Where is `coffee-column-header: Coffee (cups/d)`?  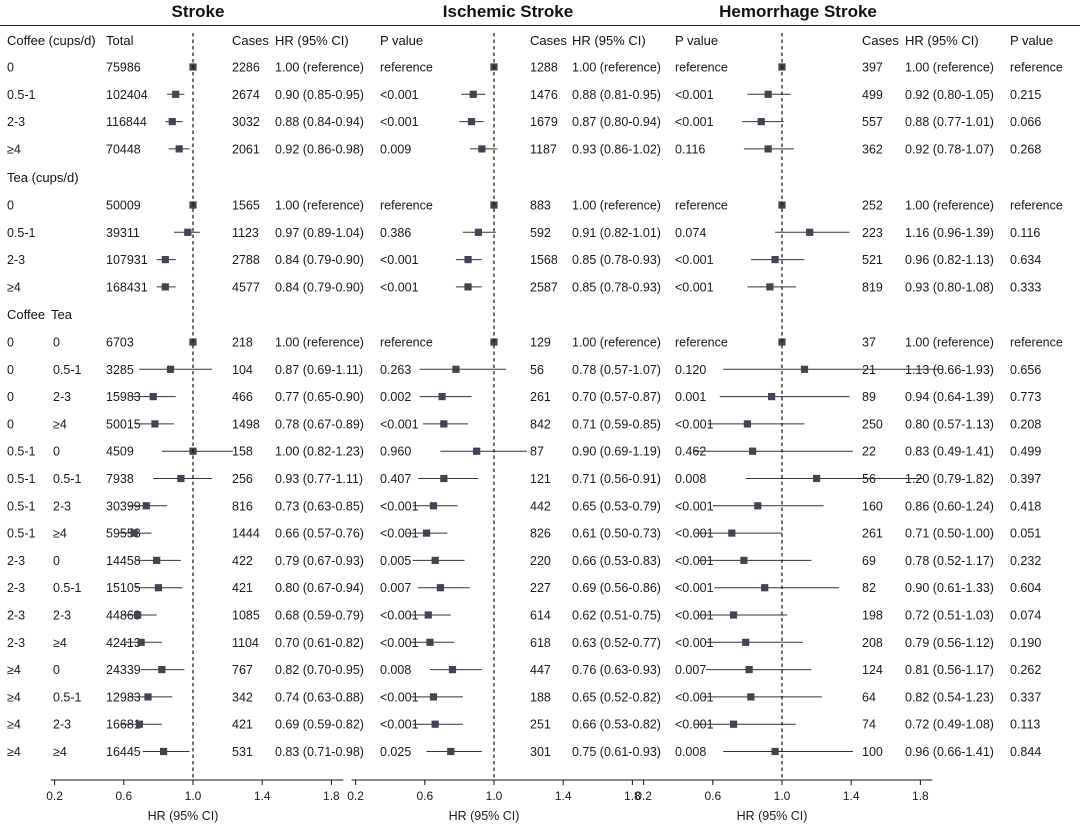
coffee-column-header: Coffee (cups/d) is located at coordinates (51, 40).